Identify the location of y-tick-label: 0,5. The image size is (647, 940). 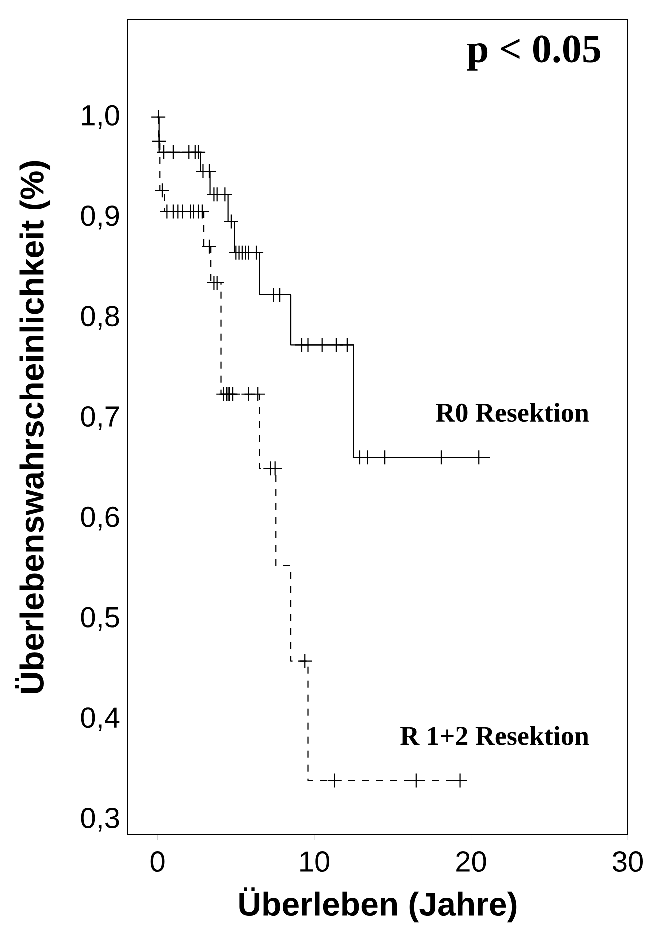
(100, 619).